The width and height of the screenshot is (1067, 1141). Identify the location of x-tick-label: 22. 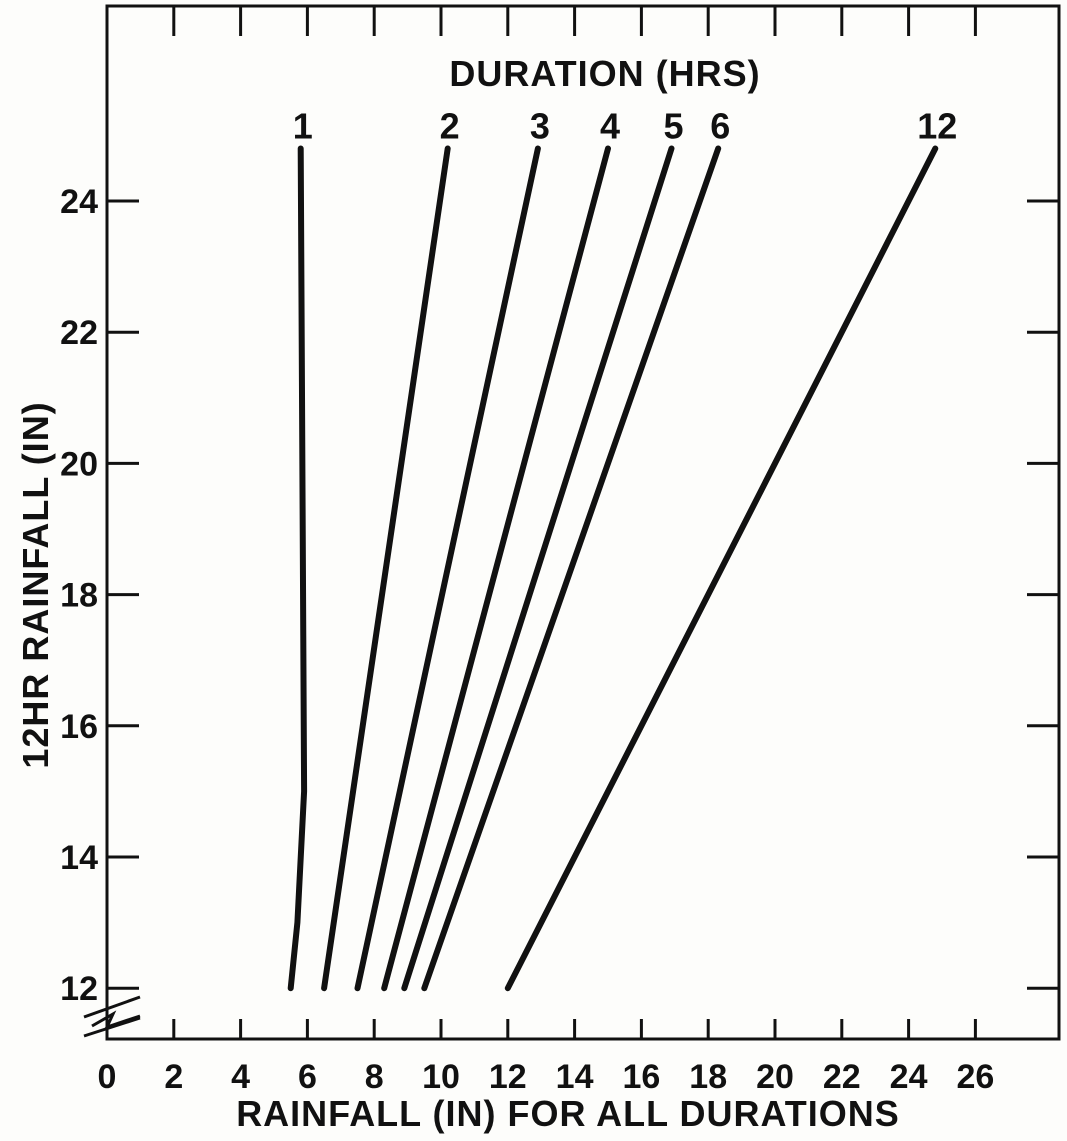
(842, 1077).